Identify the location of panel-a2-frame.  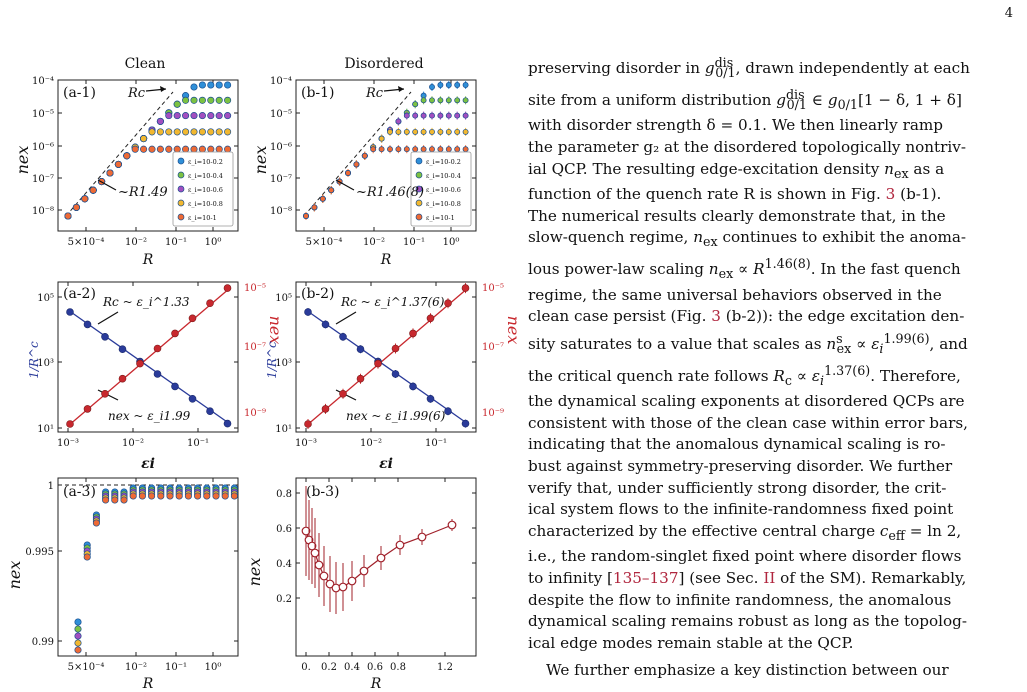
(148, 357).